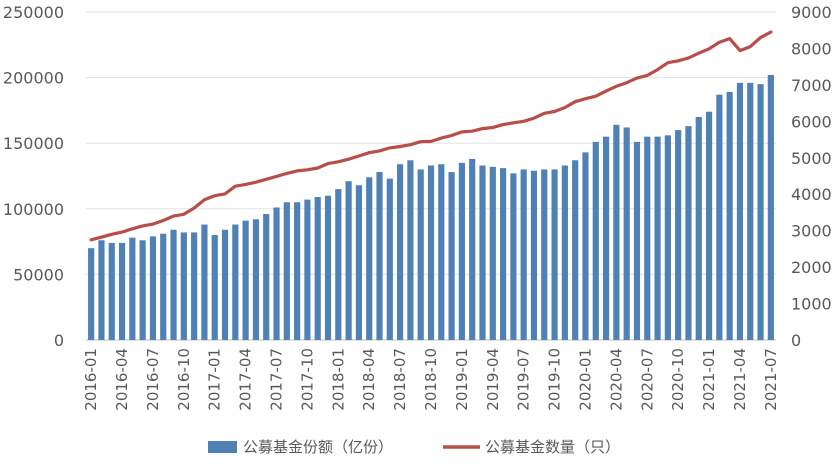 The height and width of the screenshot is (465, 840). I want to click on left-tick-label: 100000, so click(33, 209).